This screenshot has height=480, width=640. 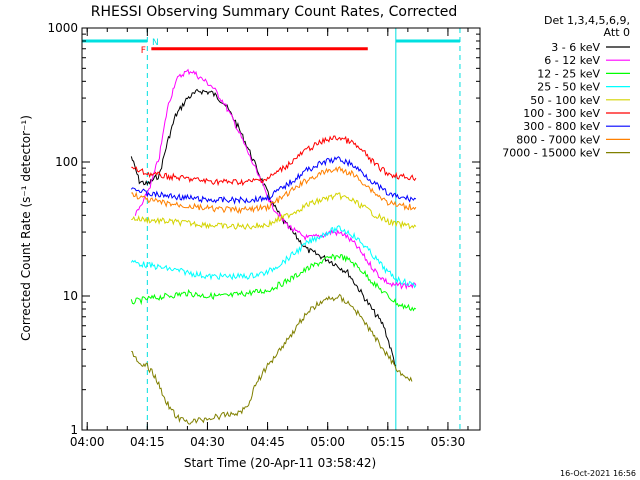 I want to click on x-tick-label: 05:15, so click(x=388, y=442).